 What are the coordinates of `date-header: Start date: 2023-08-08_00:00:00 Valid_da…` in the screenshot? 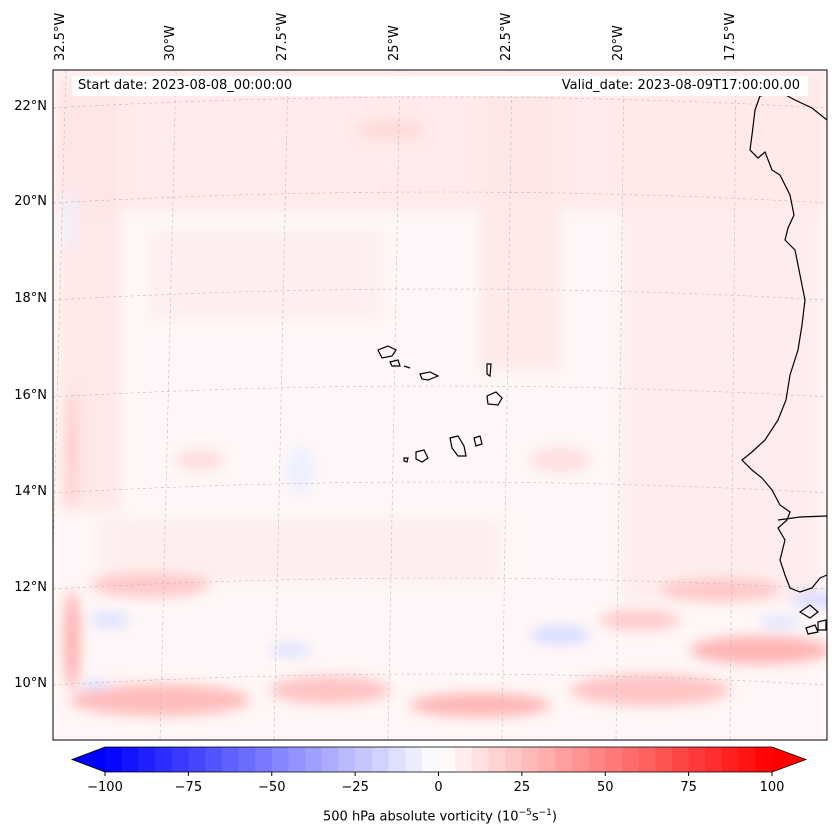 It's located at (440, 86).